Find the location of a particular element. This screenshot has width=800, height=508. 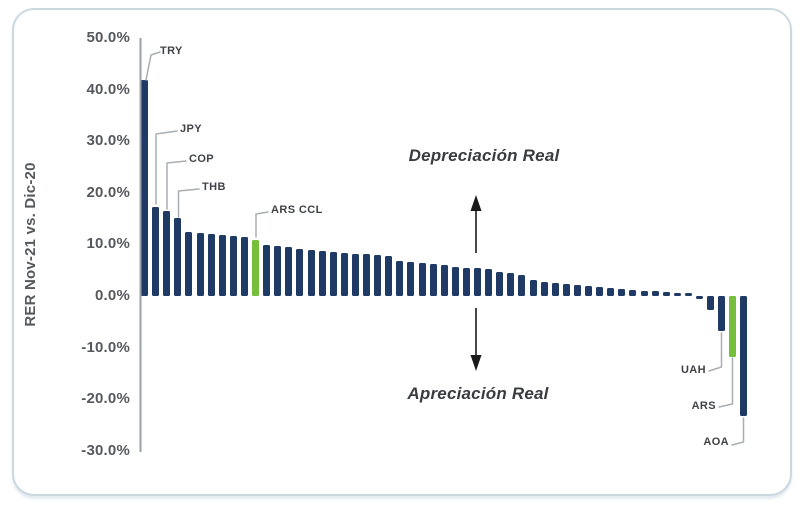

bar-label-cop: COP is located at coordinates (202, 159).